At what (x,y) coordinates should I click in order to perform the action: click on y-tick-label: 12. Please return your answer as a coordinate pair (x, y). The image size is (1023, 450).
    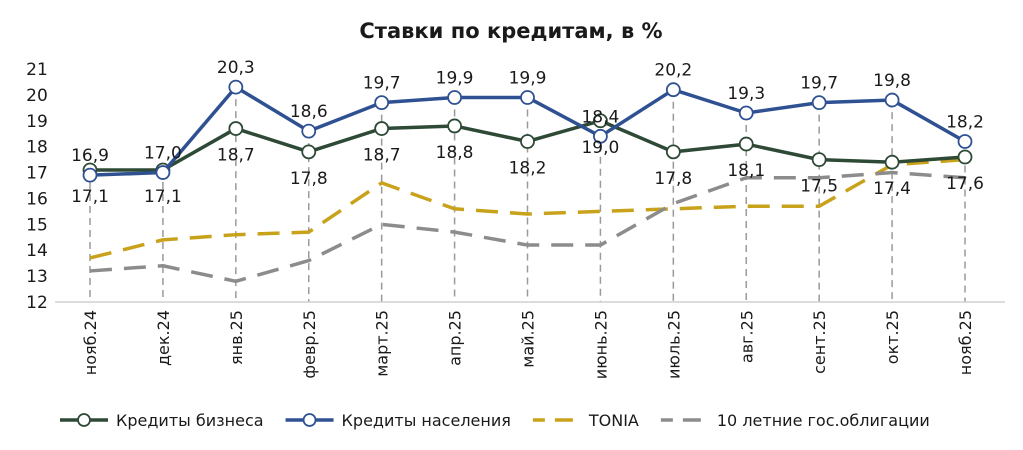
    Looking at the image, I should click on (37, 303).